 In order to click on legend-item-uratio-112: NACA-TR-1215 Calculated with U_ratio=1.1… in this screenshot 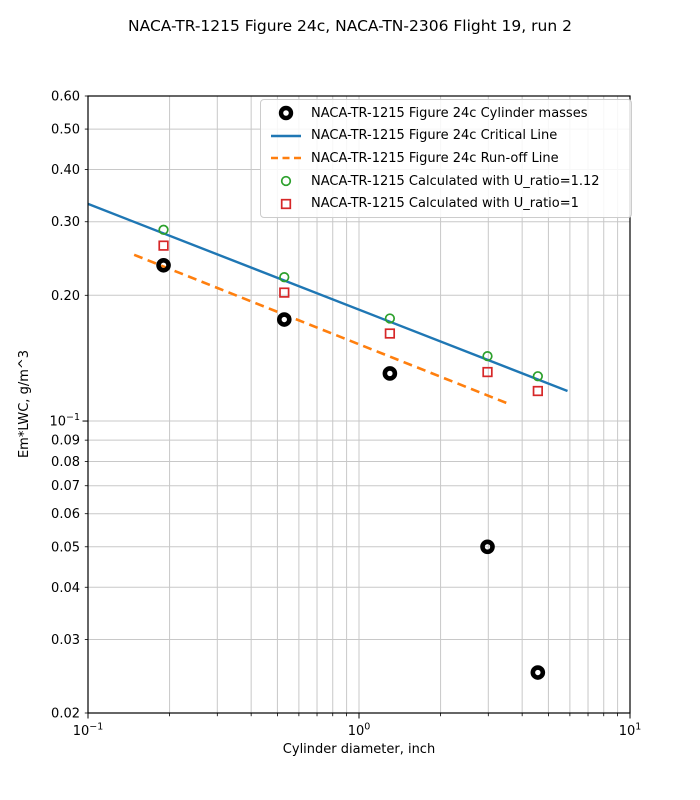, I will do `click(448, 181)`.